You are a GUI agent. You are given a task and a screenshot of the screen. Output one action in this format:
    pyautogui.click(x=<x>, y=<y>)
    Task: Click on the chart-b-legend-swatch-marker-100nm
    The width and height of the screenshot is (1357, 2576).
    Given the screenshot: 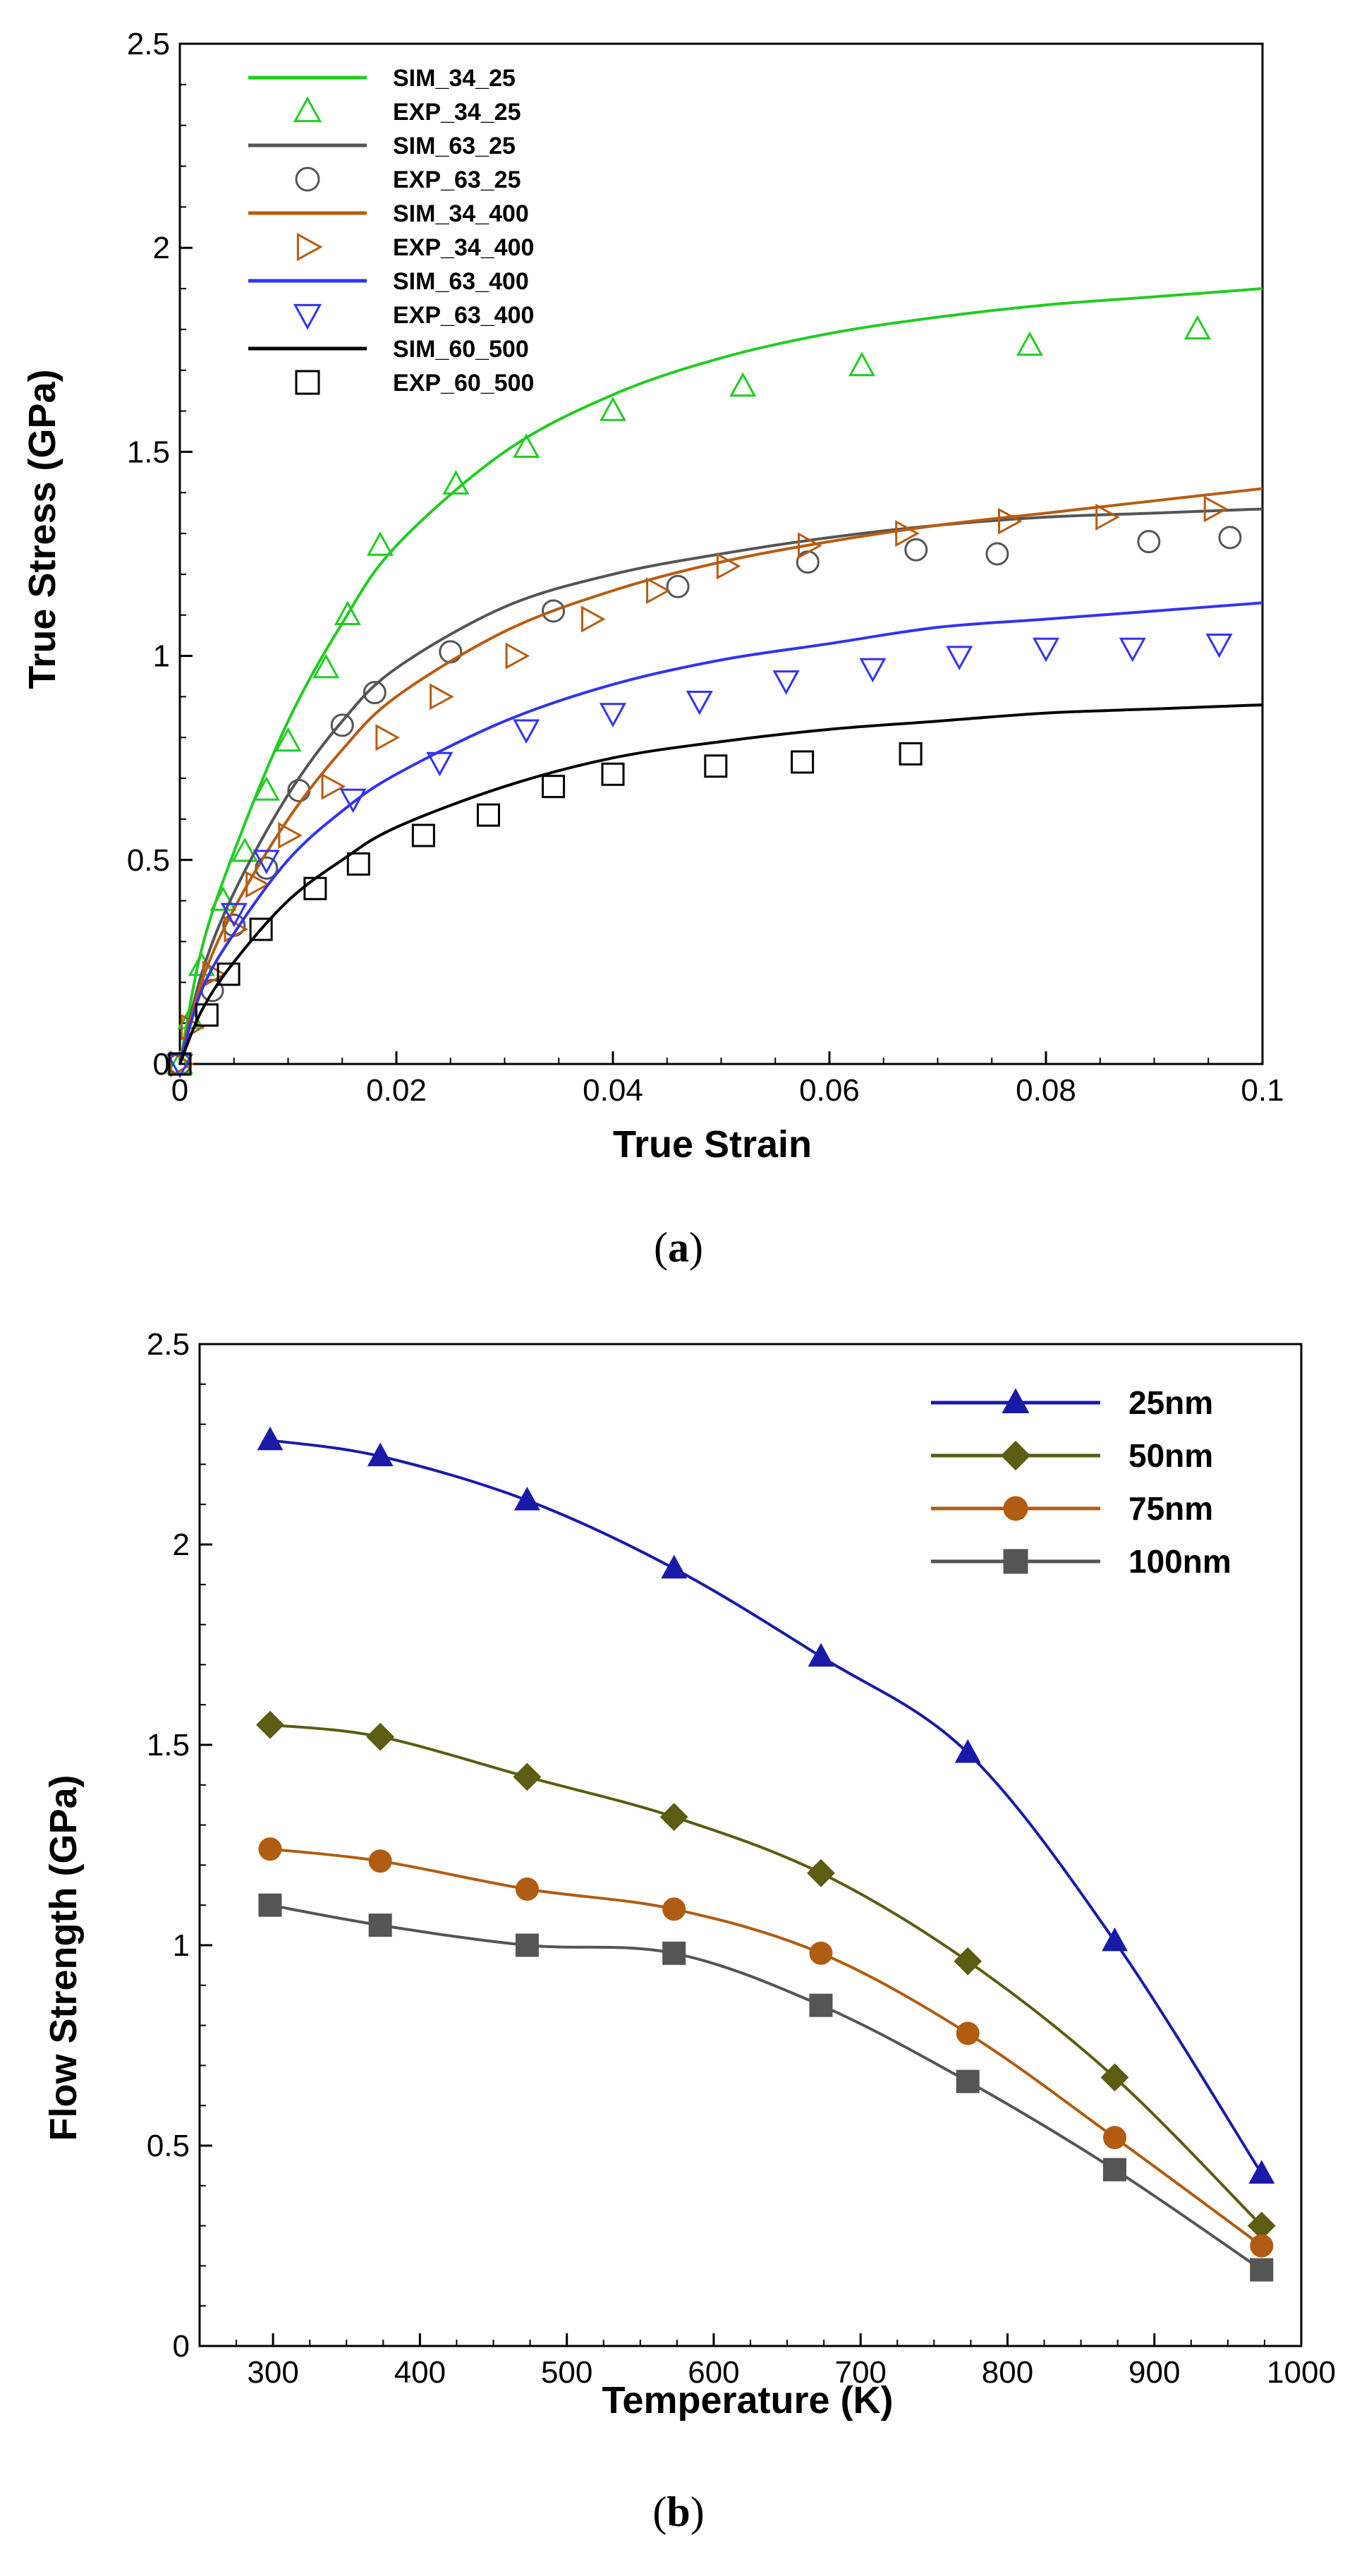 What is the action you would take?
    pyautogui.click(x=1015, y=1562)
    